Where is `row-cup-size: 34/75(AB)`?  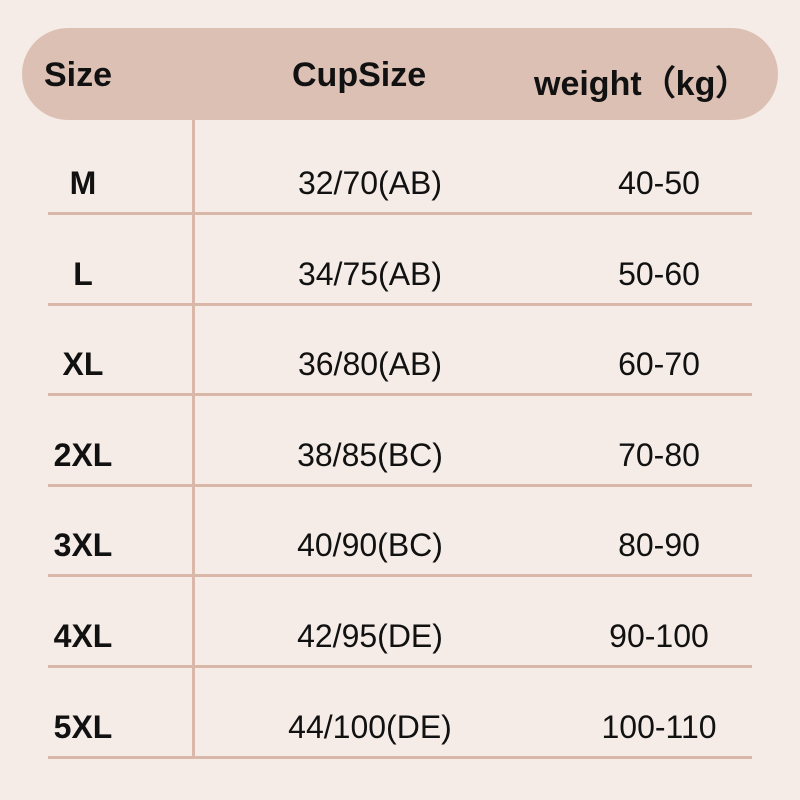
row-cup-size: 34/75(AB) is located at coordinates (370, 273).